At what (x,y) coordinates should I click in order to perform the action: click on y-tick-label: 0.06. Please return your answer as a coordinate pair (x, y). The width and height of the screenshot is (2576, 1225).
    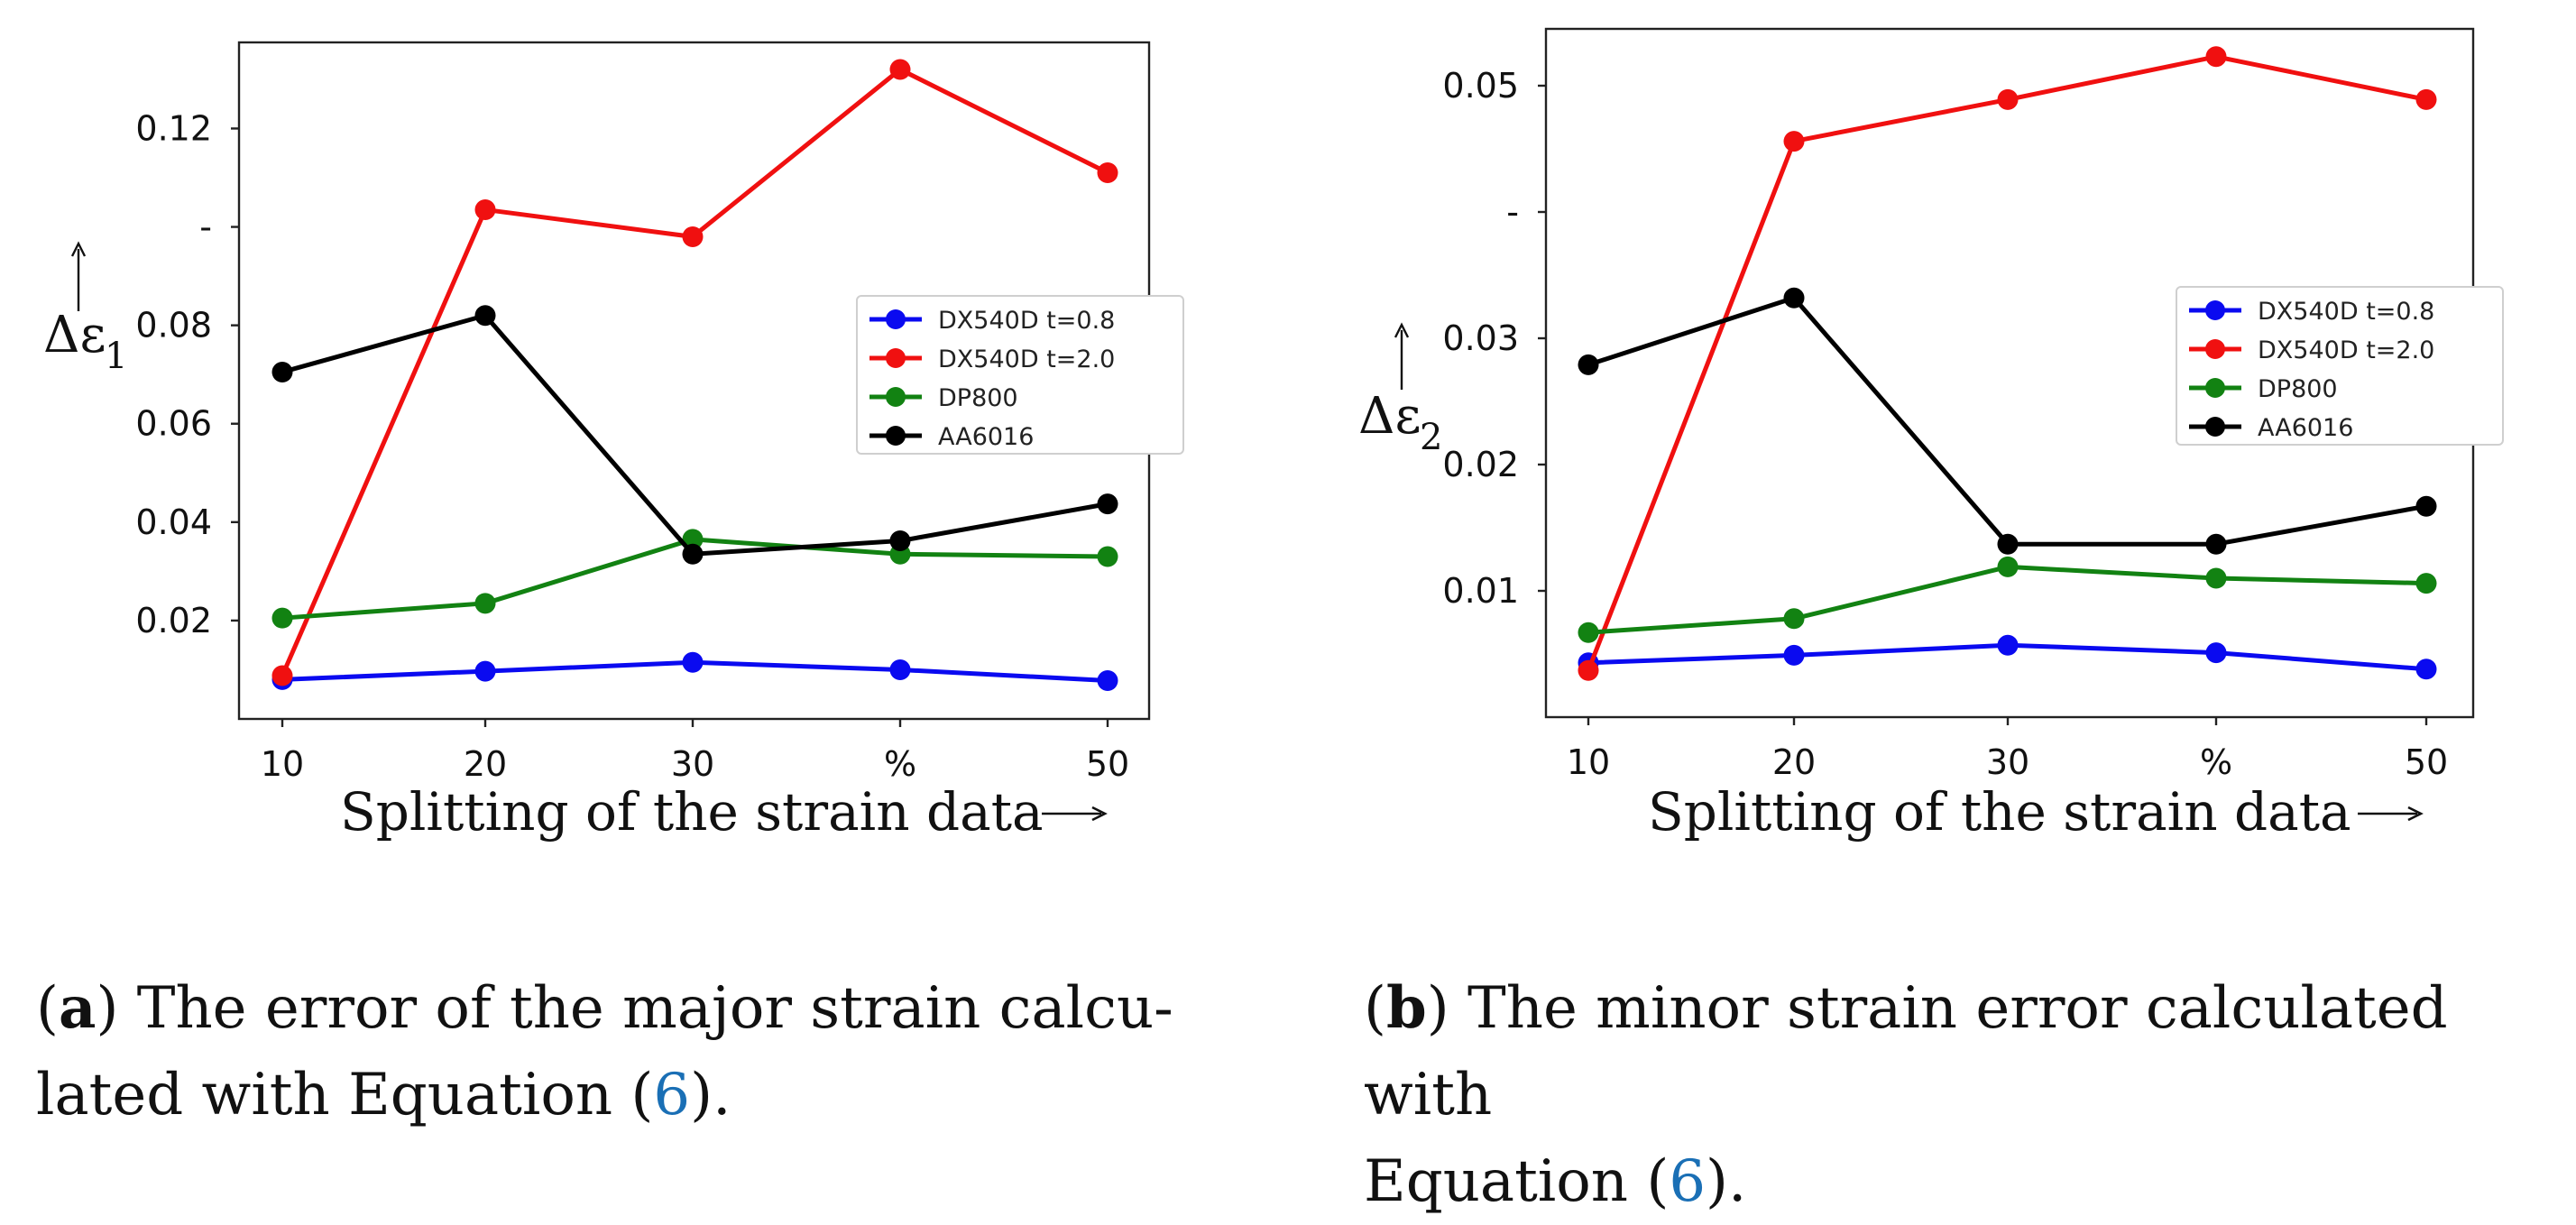
    Looking at the image, I should click on (173, 424).